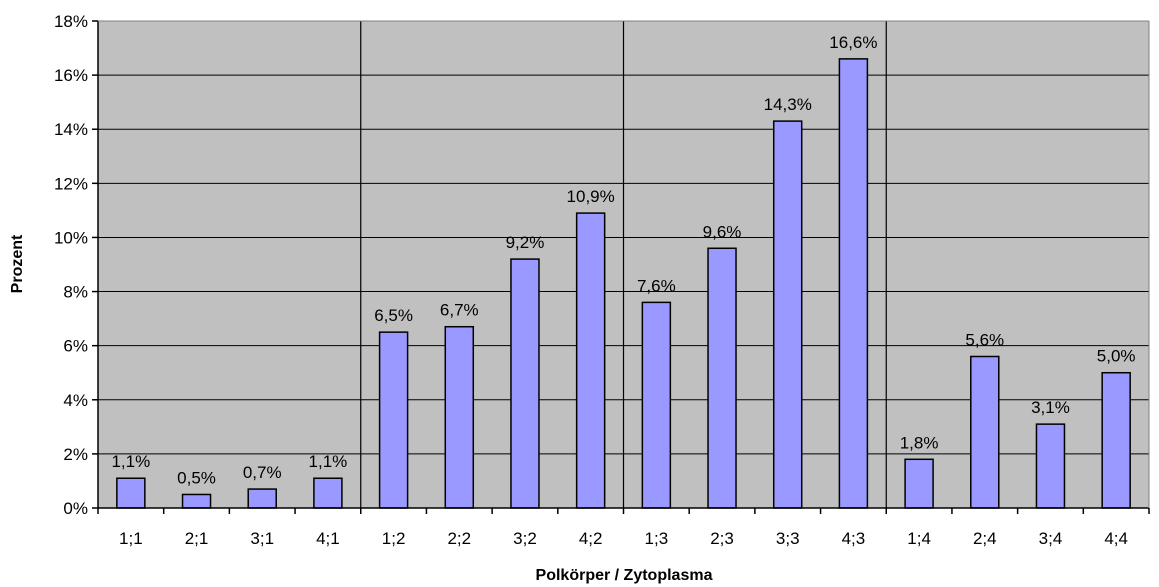 The image size is (1159, 587). I want to click on x-tick-label-3-1: 3;1, so click(262, 538).